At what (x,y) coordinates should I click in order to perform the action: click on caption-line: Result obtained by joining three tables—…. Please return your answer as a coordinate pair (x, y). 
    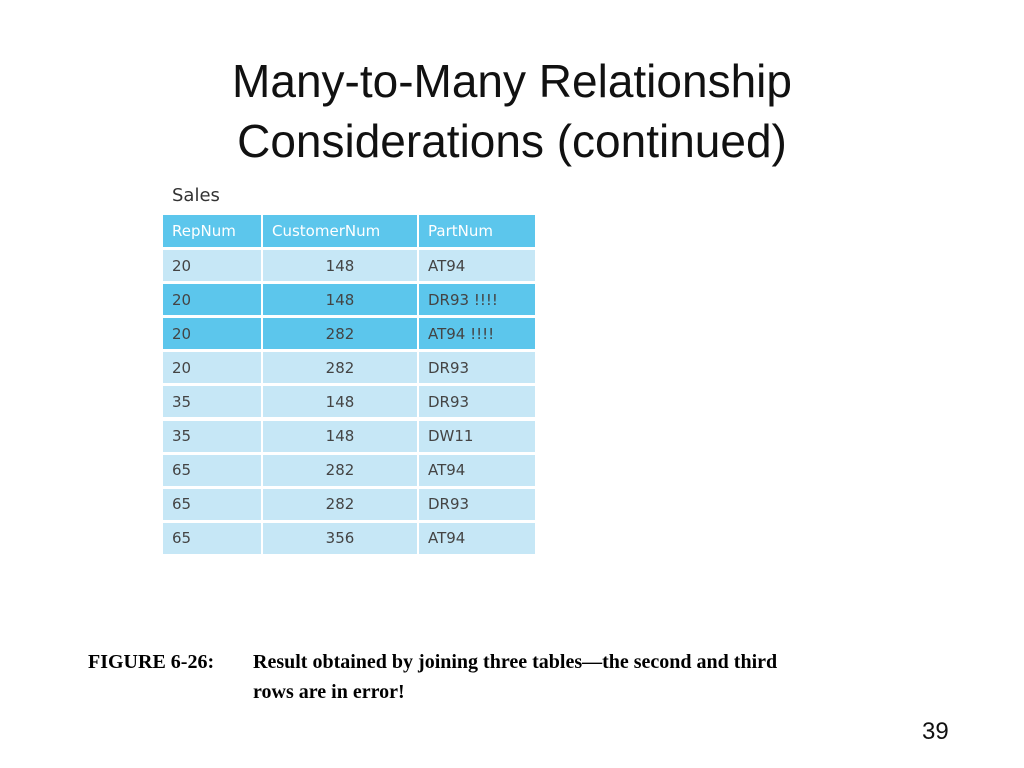
    Looking at the image, I should click on (515, 662).